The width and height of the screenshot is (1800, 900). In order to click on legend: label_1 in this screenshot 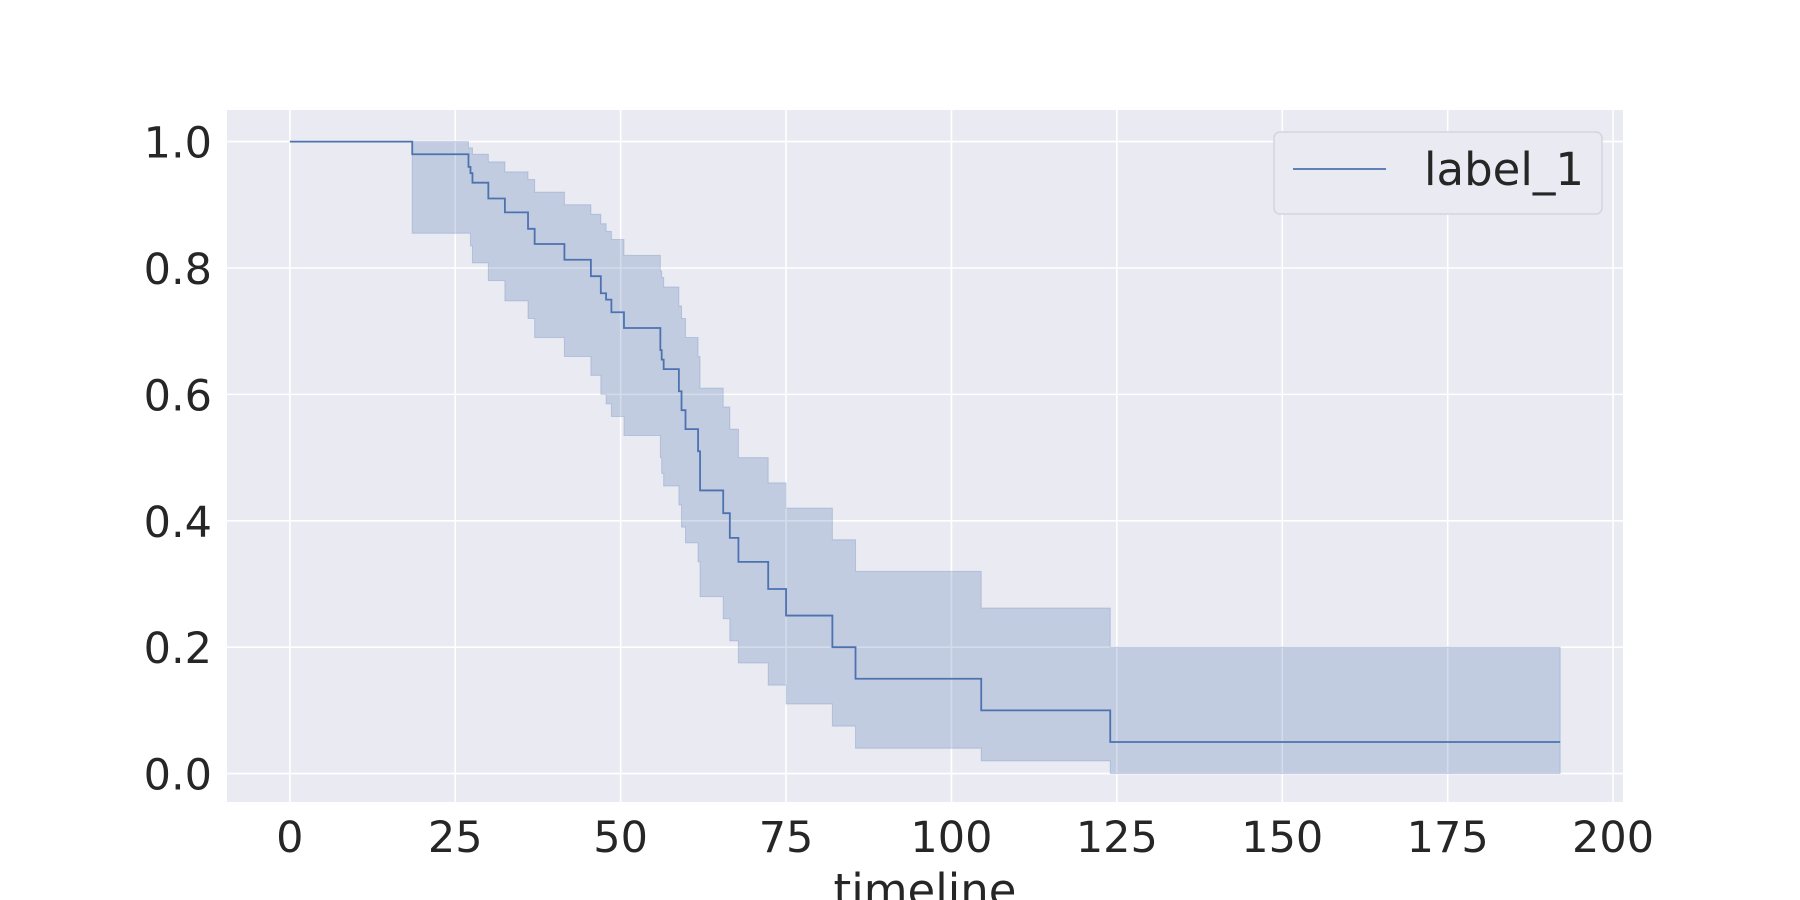, I will do `click(1438, 173)`.